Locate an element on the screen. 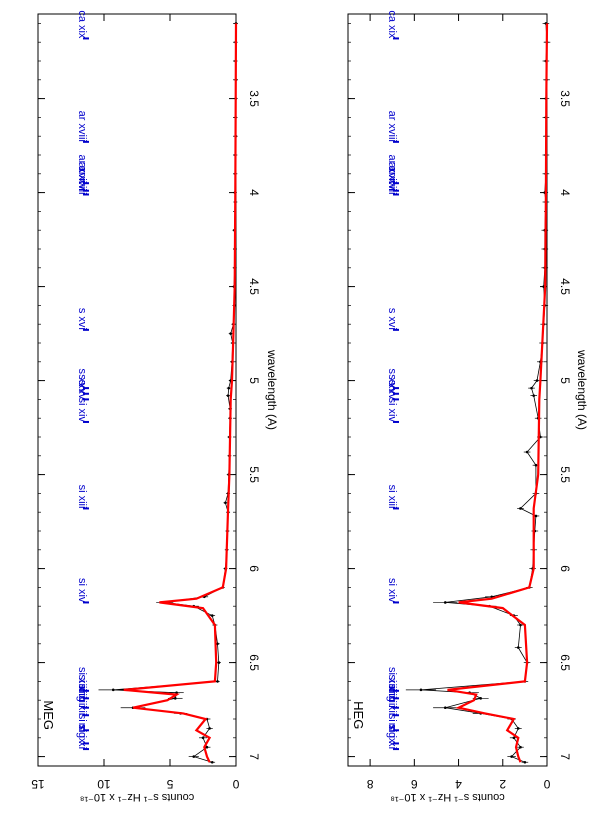 The width and height of the screenshot is (589, 837). y-tick-label: 10 is located at coordinates (104, 784).